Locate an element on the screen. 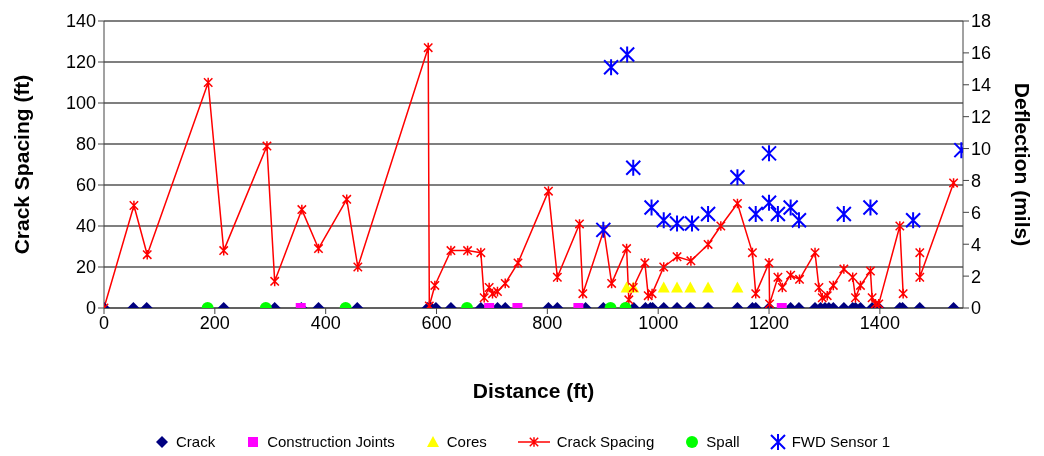 The width and height of the screenshot is (1044, 456). legend-label: Cores is located at coordinates (466, 441).